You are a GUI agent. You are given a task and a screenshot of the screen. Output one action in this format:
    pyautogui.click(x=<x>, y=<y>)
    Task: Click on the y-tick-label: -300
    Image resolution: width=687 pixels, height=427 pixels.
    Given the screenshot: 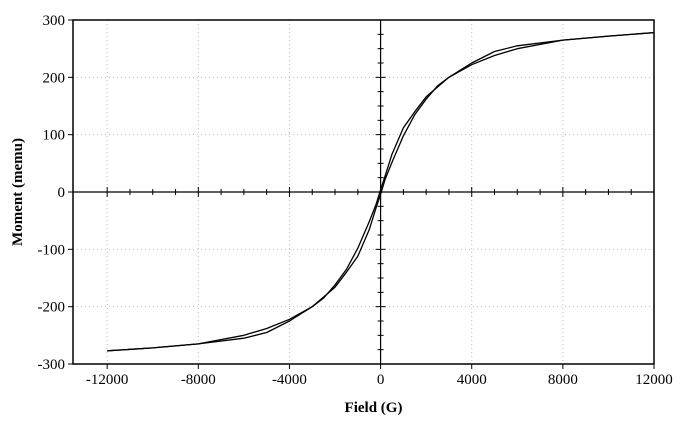 What is the action you would take?
    pyautogui.click(x=52, y=365)
    